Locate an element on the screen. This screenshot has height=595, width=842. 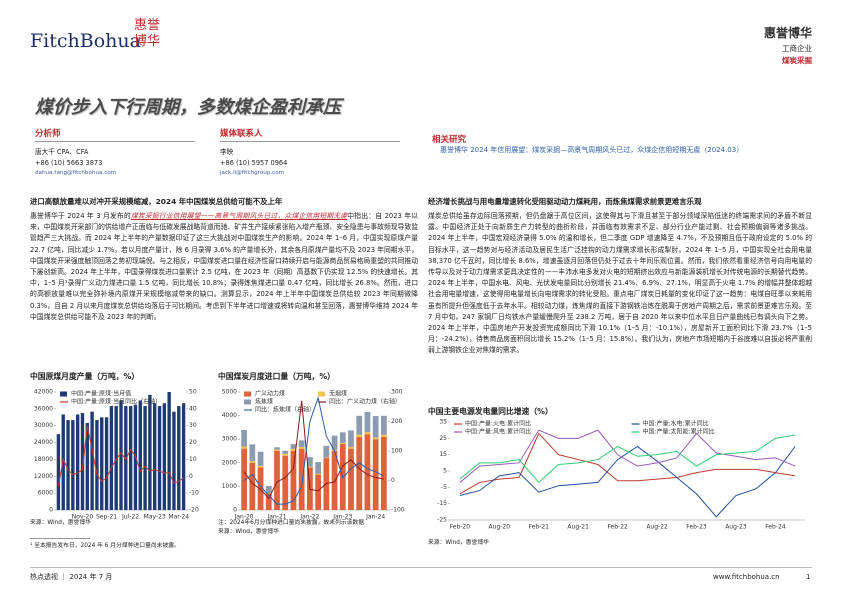
x-tick-label: Mar-24 is located at coordinates (178, 517).